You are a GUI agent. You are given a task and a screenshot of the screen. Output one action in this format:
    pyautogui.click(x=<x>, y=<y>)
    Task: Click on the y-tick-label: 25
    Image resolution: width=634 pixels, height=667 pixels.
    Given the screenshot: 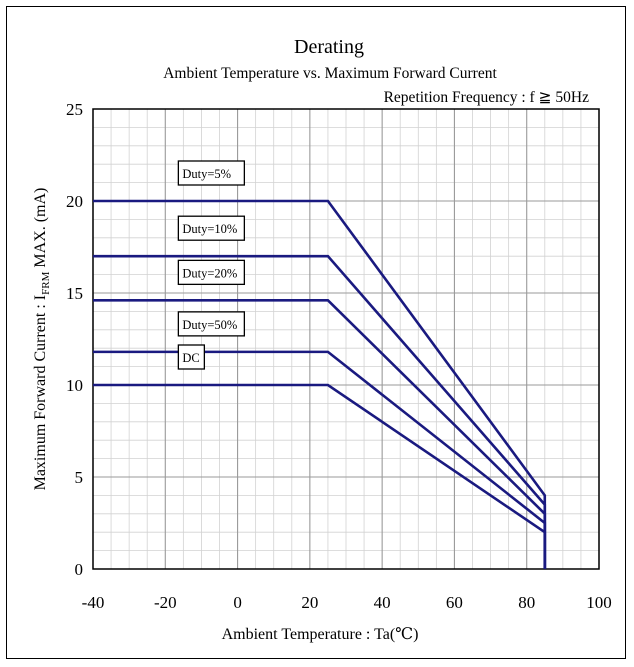 What is the action you would take?
    pyautogui.click(x=74, y=109)
    